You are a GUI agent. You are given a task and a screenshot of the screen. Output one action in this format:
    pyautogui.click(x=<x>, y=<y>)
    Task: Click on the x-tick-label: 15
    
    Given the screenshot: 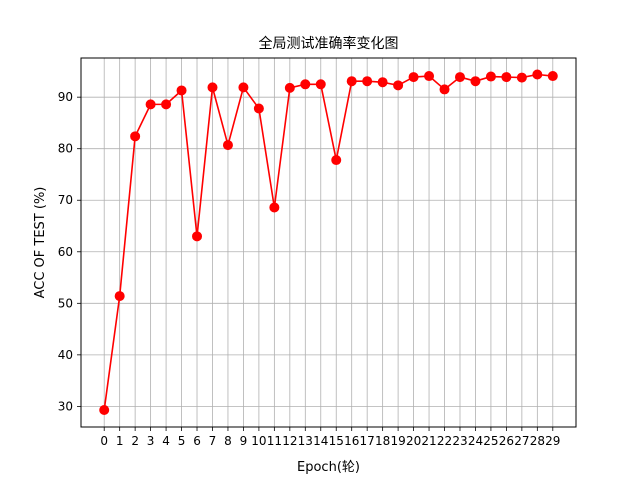 What is the action you would take?
    pyautogui.click(x=336, y=441)
    